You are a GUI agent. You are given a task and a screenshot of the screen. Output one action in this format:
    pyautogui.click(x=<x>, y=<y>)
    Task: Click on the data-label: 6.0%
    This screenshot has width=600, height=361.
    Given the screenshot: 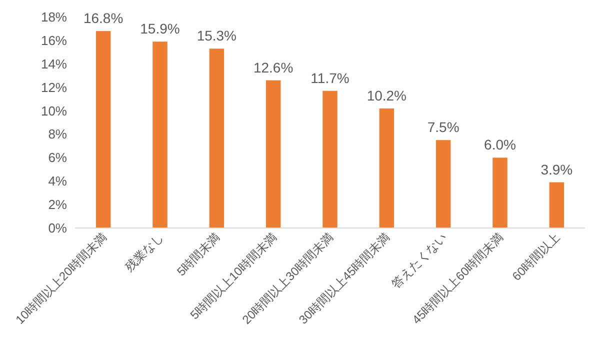 What is the action you would take?
    pyautogui.click(x=500, y=144)
    